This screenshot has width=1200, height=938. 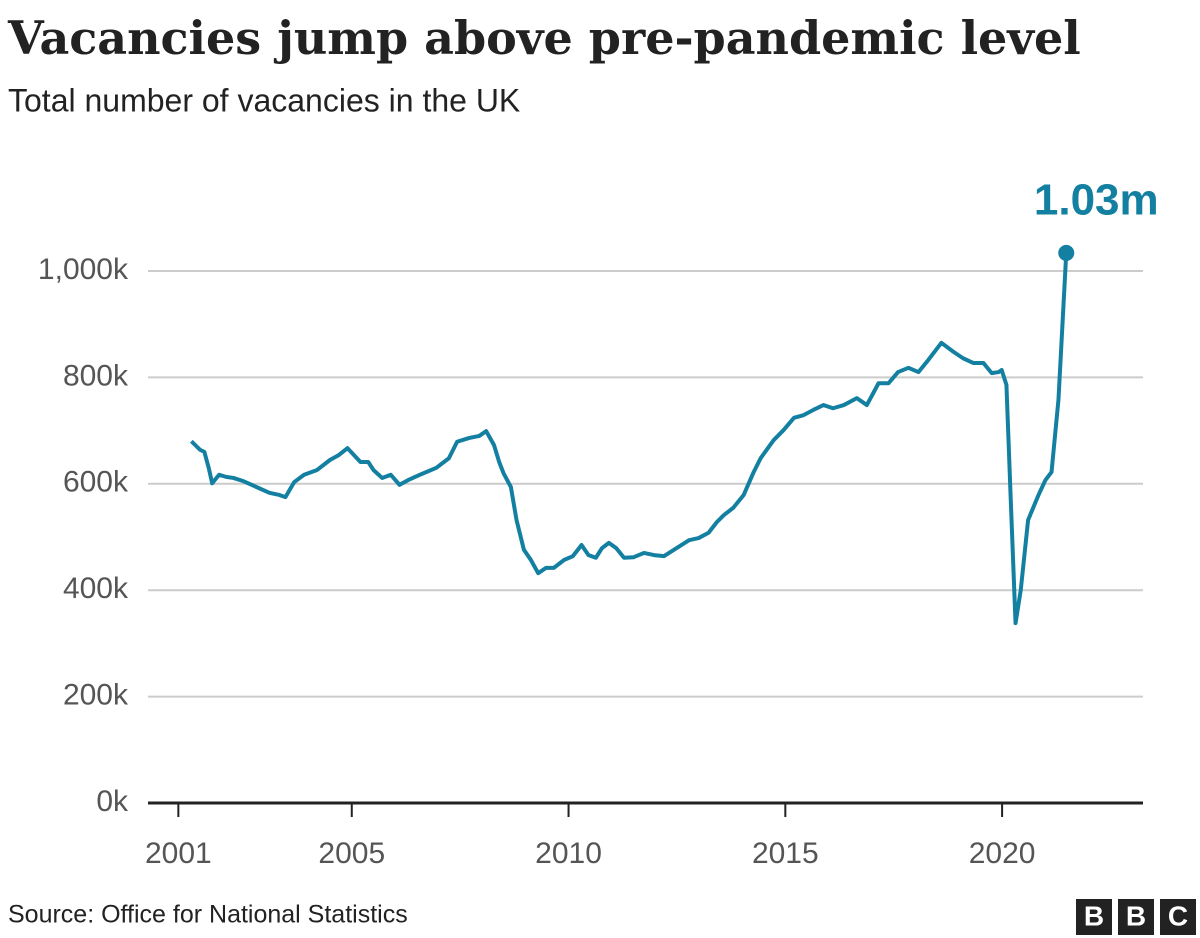 What do you see at coordinates (96, 375) in the screenshot?
I see `y-tick-label: 800k` at bounding box center [96, 375].